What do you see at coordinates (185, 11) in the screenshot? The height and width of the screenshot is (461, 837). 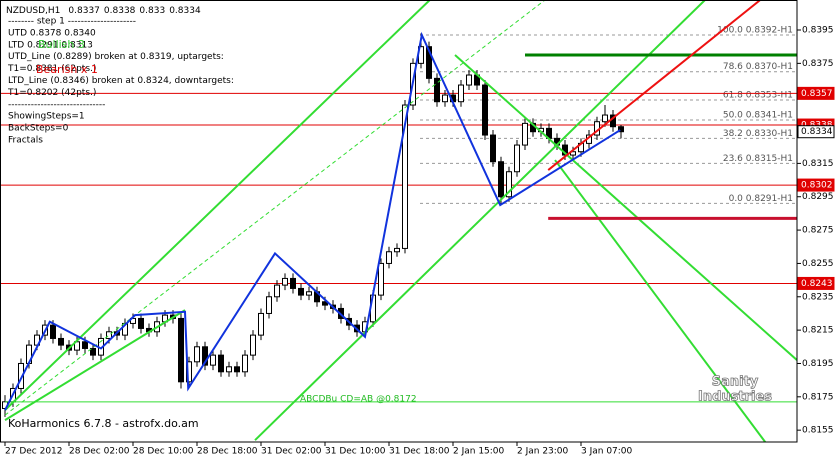 I see `title-part: 0.8334` at bounding box center [185, 11].